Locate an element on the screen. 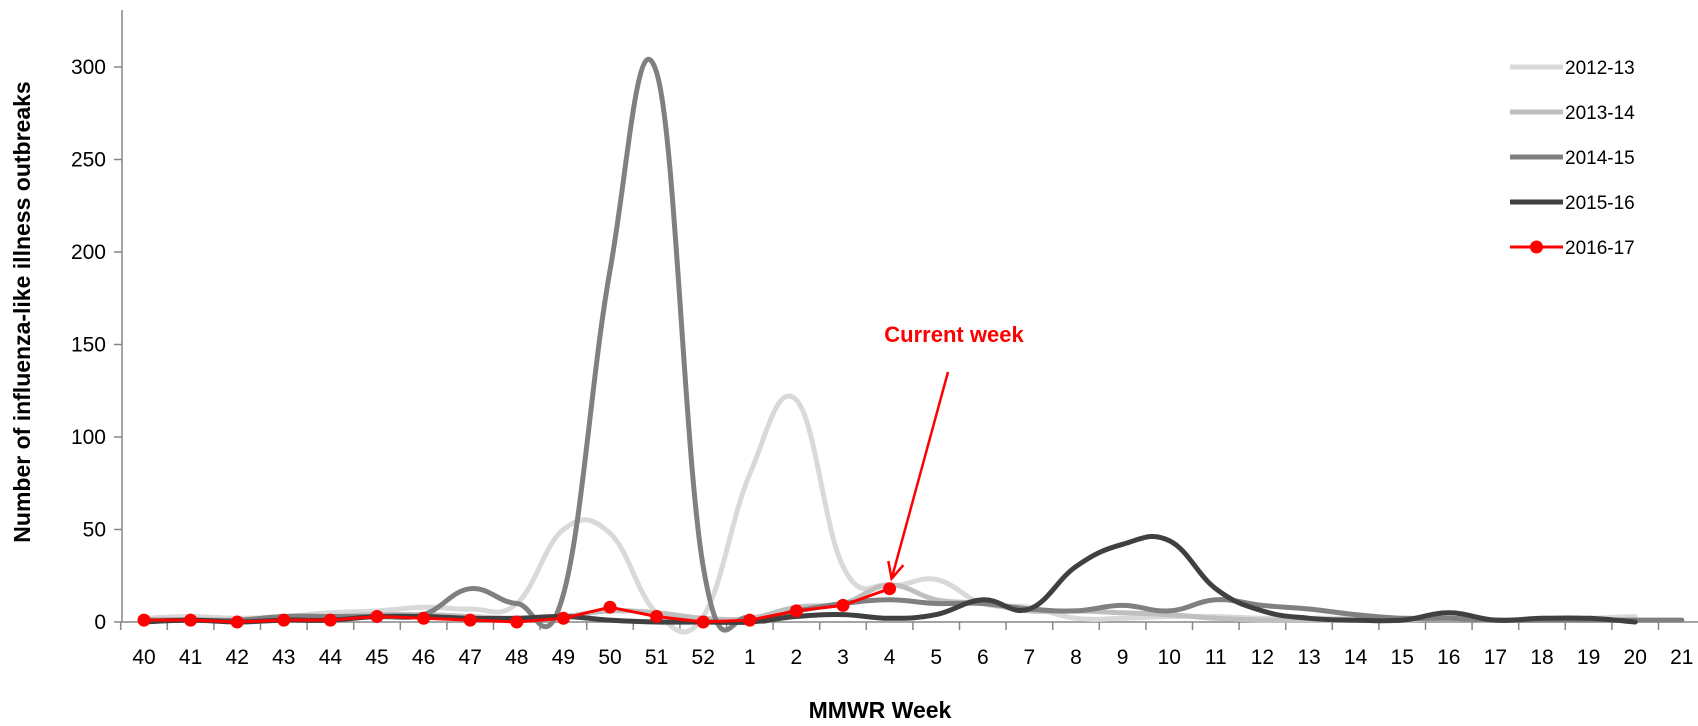 This screenshot has width=1698, height=726. legend-item-2014-15: 2014-15 is located at coordinates (1572, 158).